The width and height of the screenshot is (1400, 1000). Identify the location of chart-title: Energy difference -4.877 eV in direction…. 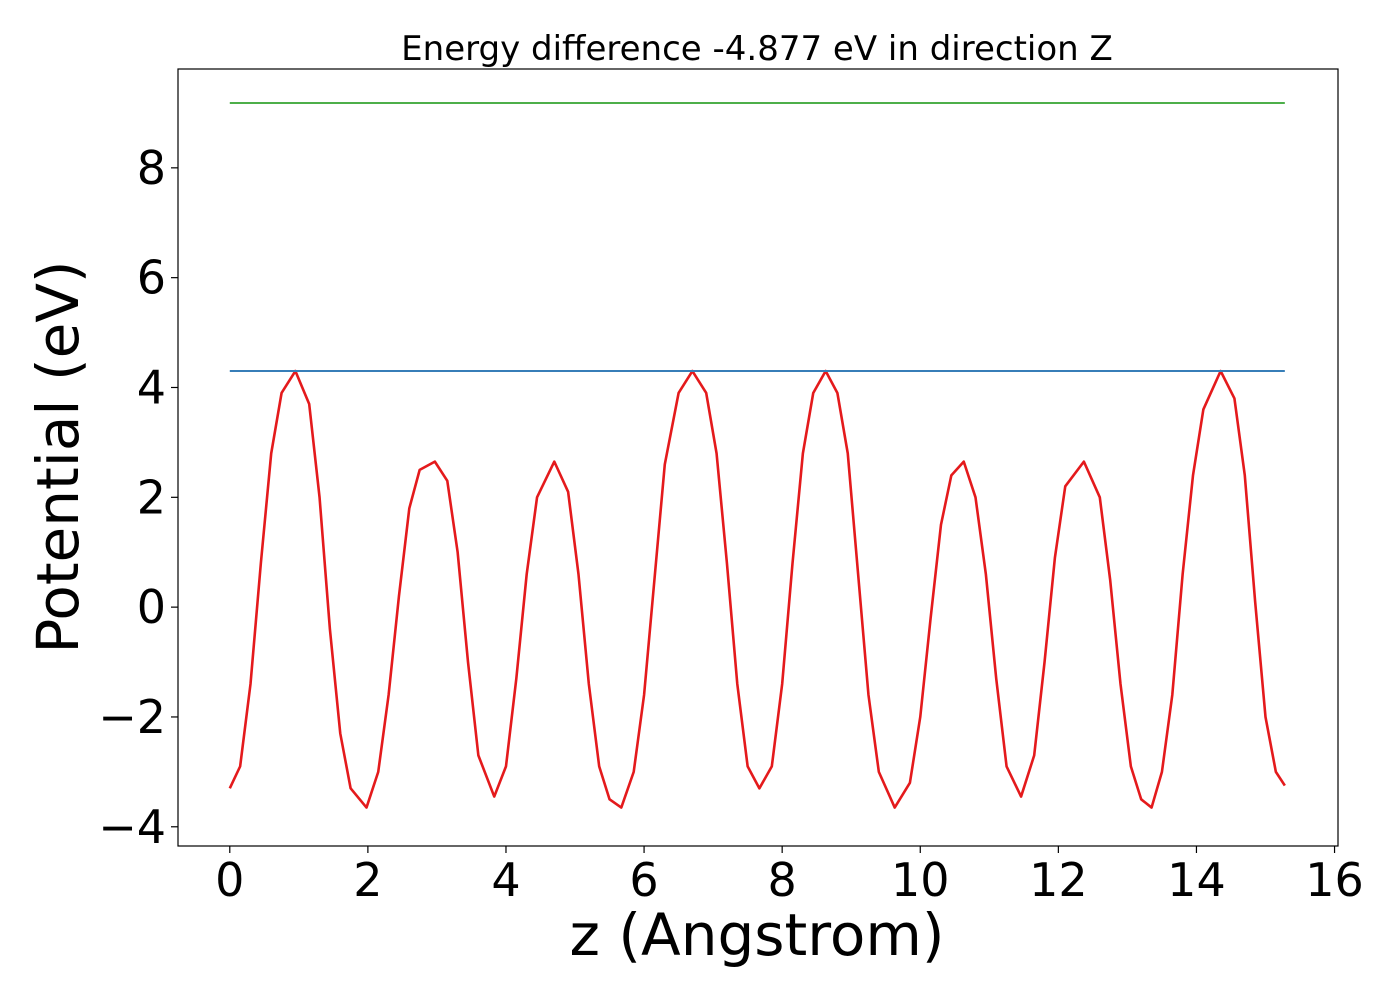
(757, 49).